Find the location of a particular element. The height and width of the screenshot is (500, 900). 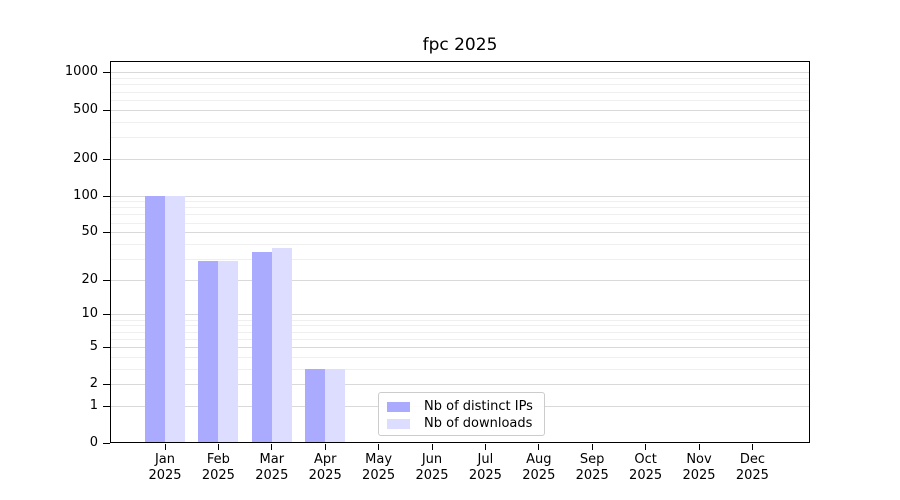

y-tick-label-20: 20 is located at coordinates (89, 279).